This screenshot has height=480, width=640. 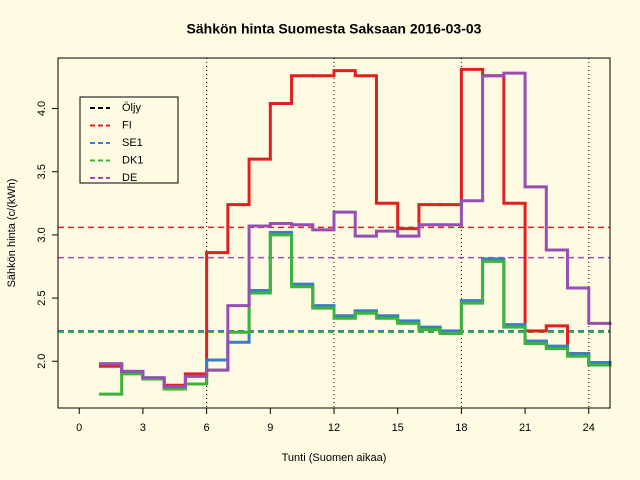 What do you see at coordinates (461, 428) in the screenshot?
I see `x-tick-label: 18` at bounding box center [461, 428].